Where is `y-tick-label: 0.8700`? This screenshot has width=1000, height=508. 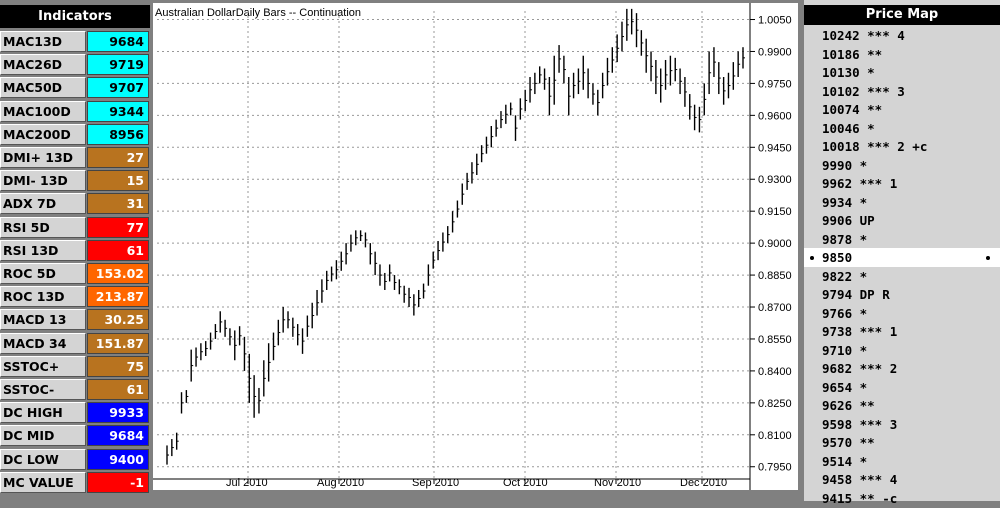
y-tick-label: 0.8700 is located at coordinates (775, 308).